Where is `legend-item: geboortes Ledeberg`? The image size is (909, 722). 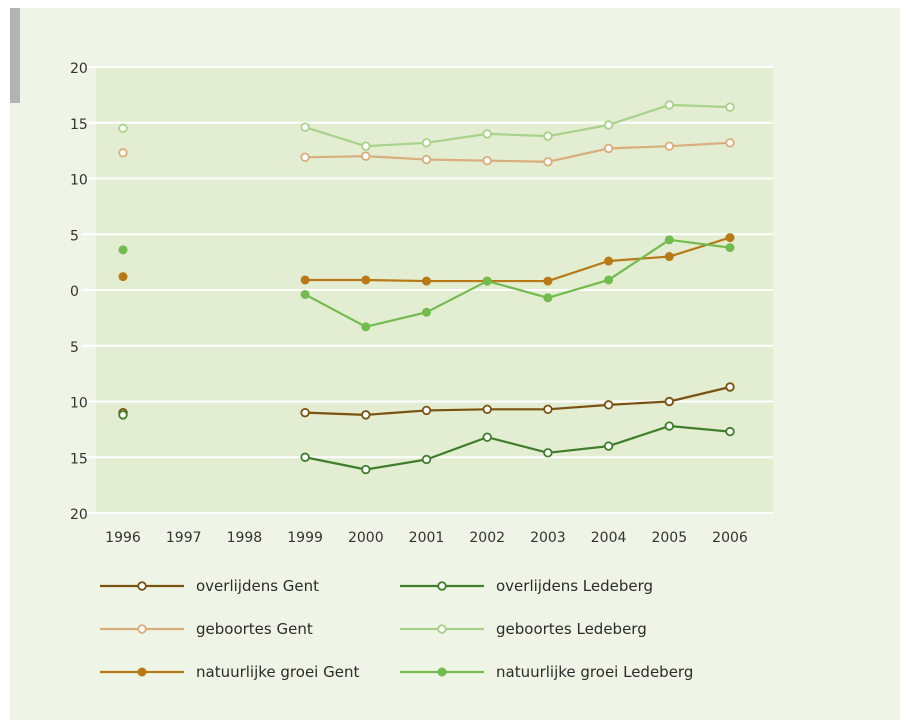 legend-item: geboortes Ledeberg is located at coordinates (523, 629).